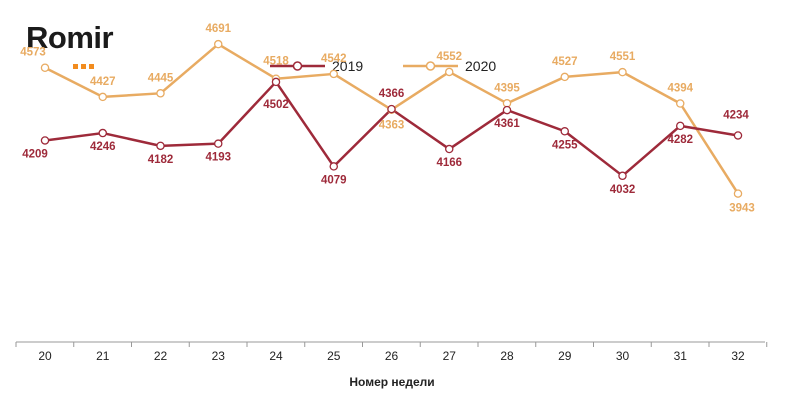 The height and width of the screenshot is (407, 792). Describe the element at coordinates (623, 190) in the screenshot. I see `data-label-2019-30: 4032` at that location.